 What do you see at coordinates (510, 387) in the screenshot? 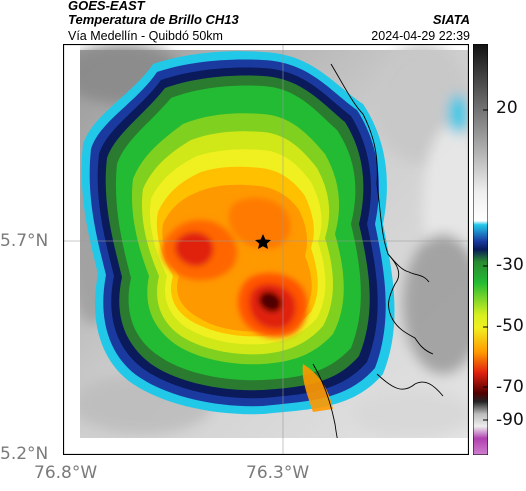
I see `colorbar-tick-minus70: -70` at bounding box center [510, 387].